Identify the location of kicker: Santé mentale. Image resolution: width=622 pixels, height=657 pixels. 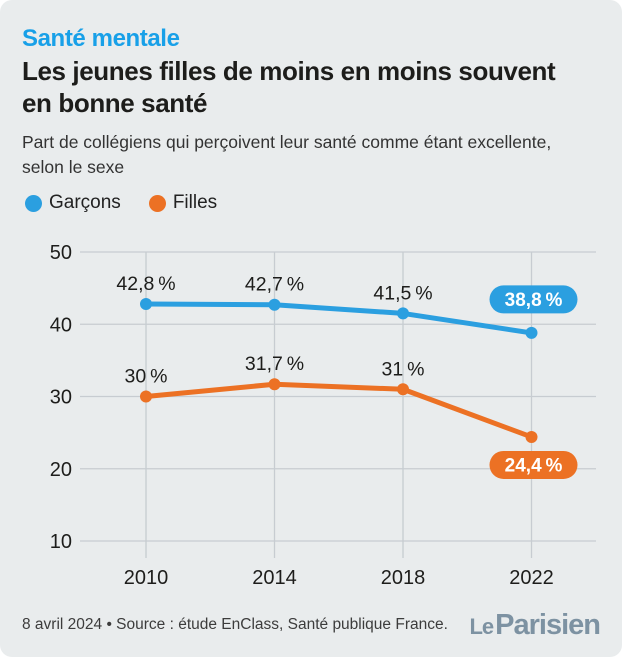
(101, 38).